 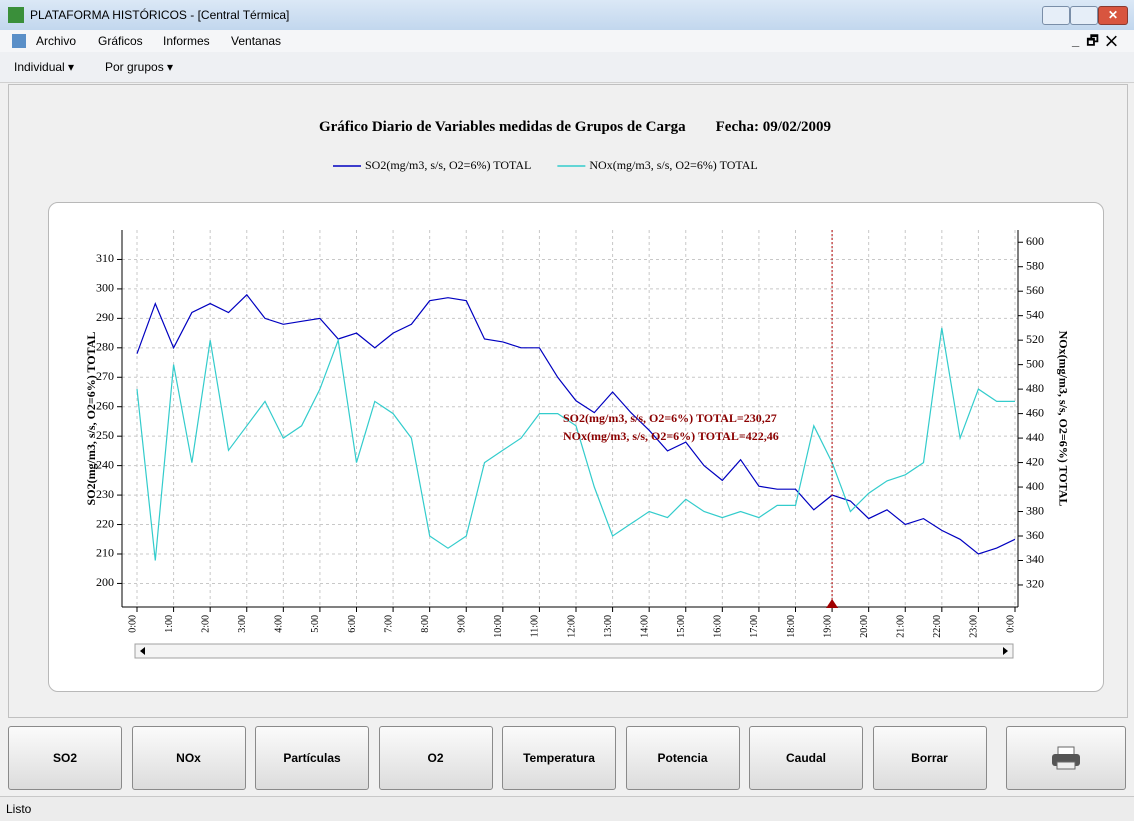 What do you see at coordinates (205, 624) in the screenshot?
I see `x-tick-label: 2:00` at bounding box center [205, 624].